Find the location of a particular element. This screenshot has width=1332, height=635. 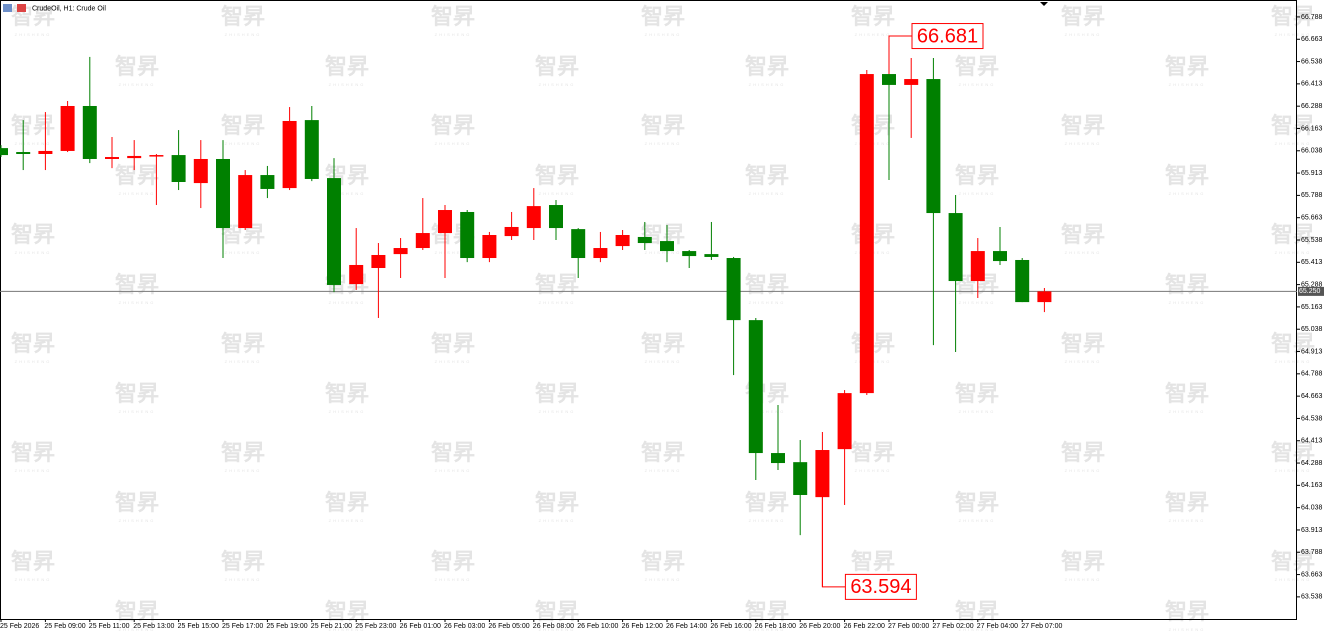

x-tick-label: 25 Feb 09:00 is located at coordinates (64, 626).